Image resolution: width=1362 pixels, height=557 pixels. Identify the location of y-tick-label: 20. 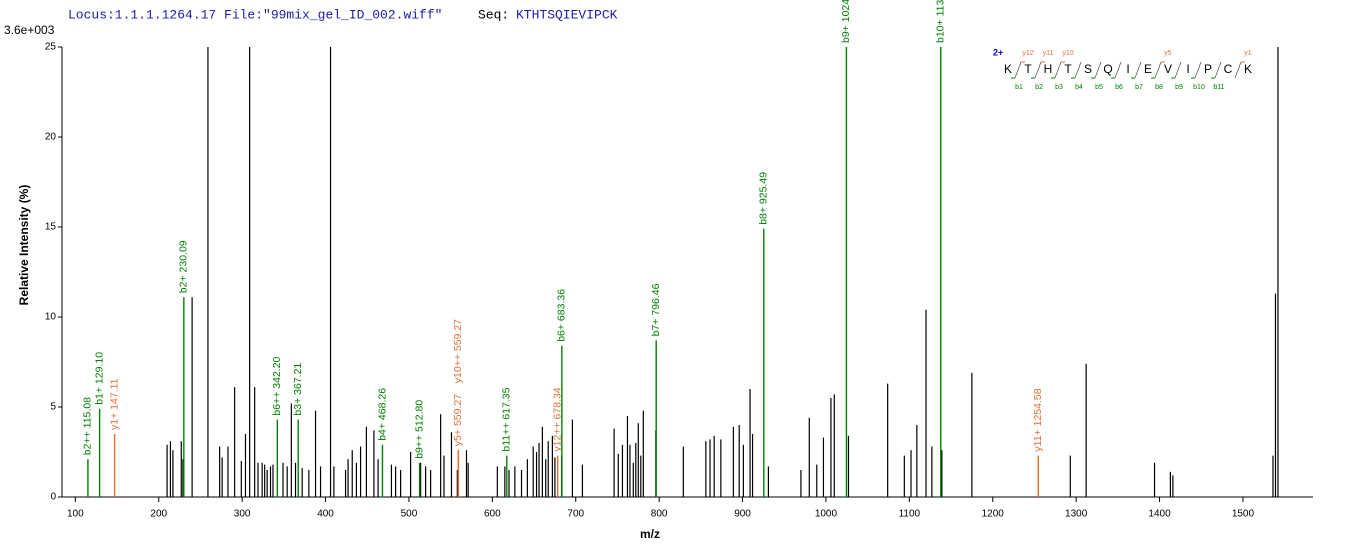
(51, 137).